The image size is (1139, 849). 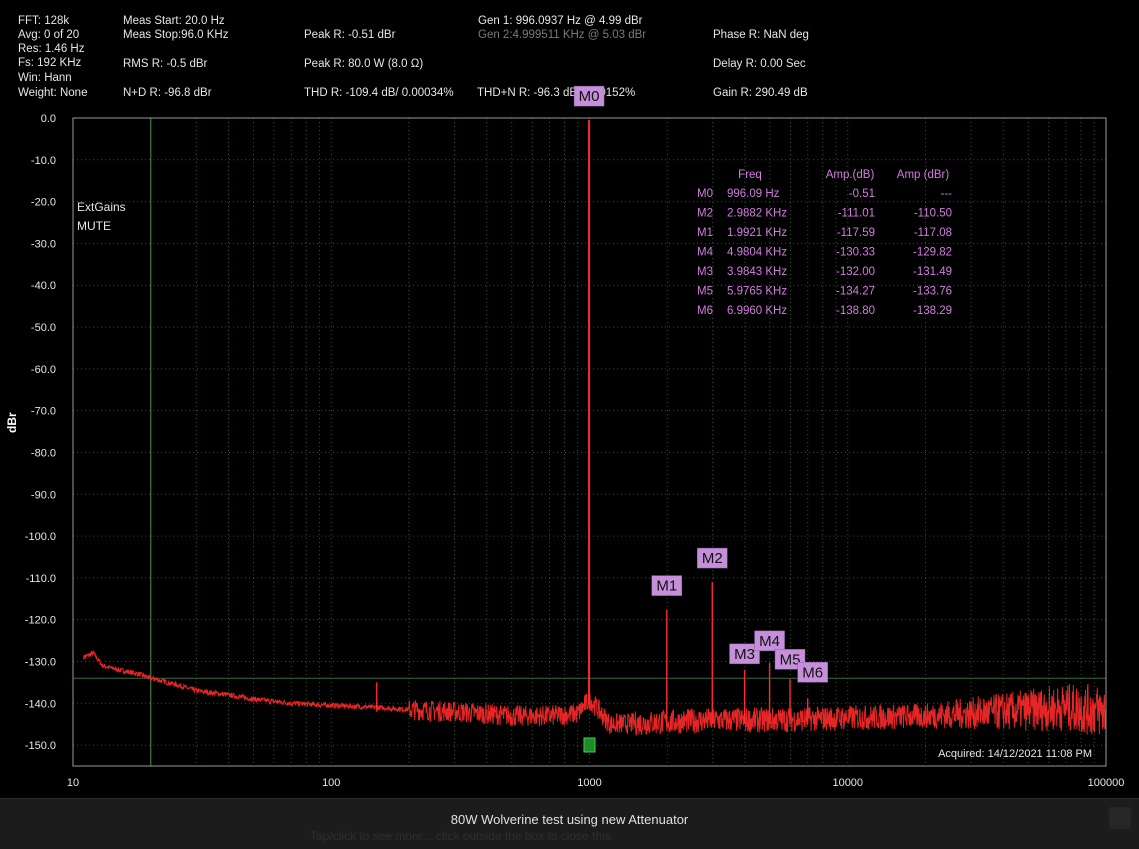 What do you see at coordinates (331, 783) in the screenshot?
I see `x-tick-label: 100` at bounding box center [331, 783].